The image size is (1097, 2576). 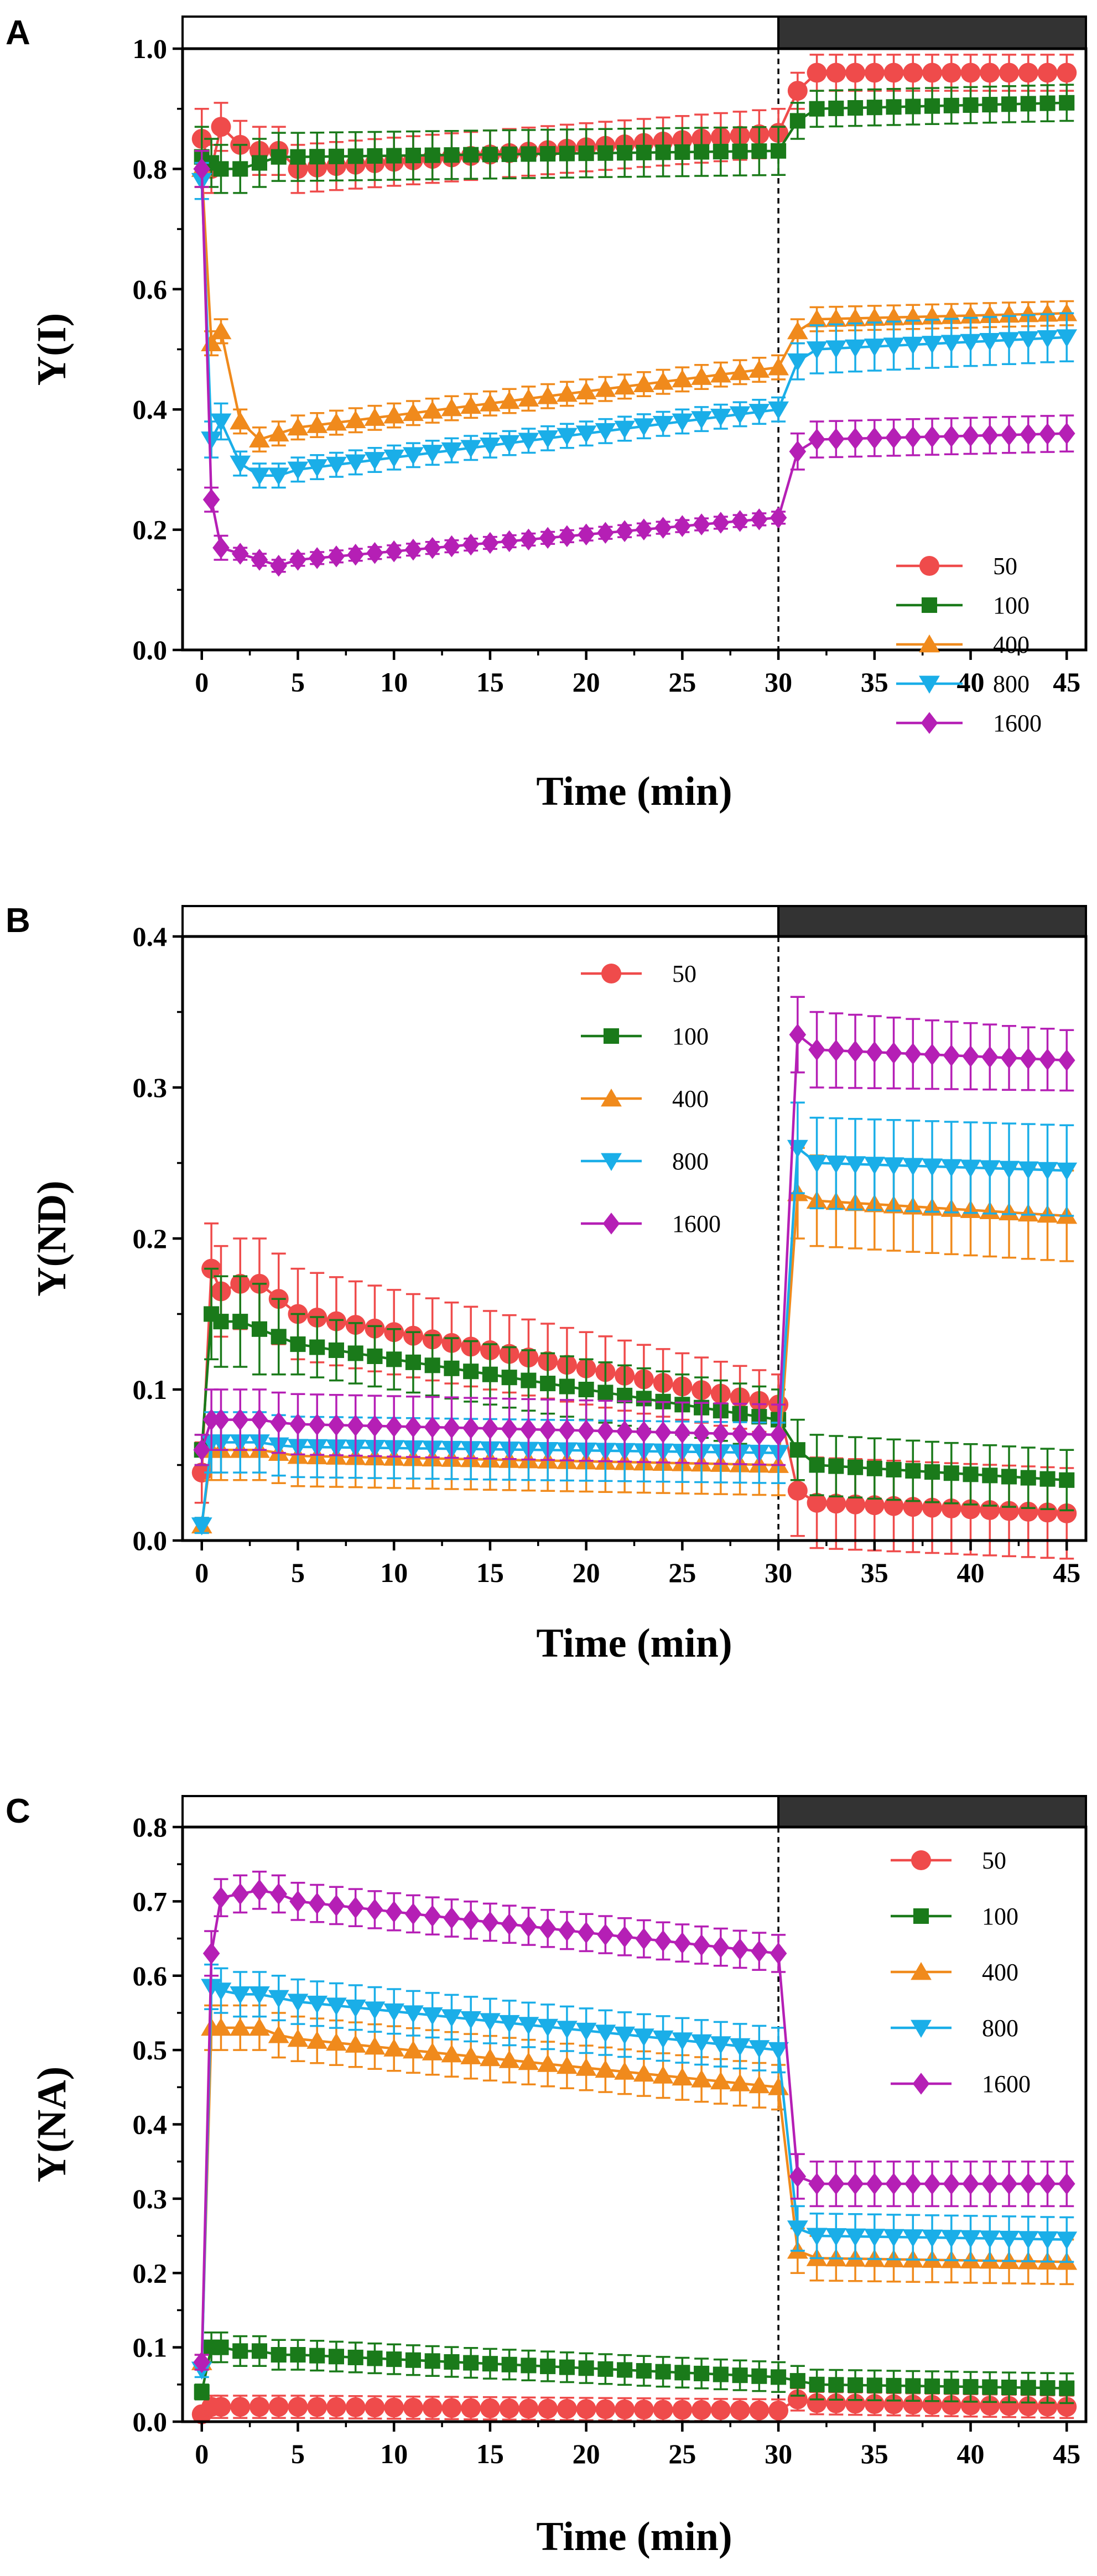 I want to click on y-axis-title: Y(I), so click(x=52, y=350).